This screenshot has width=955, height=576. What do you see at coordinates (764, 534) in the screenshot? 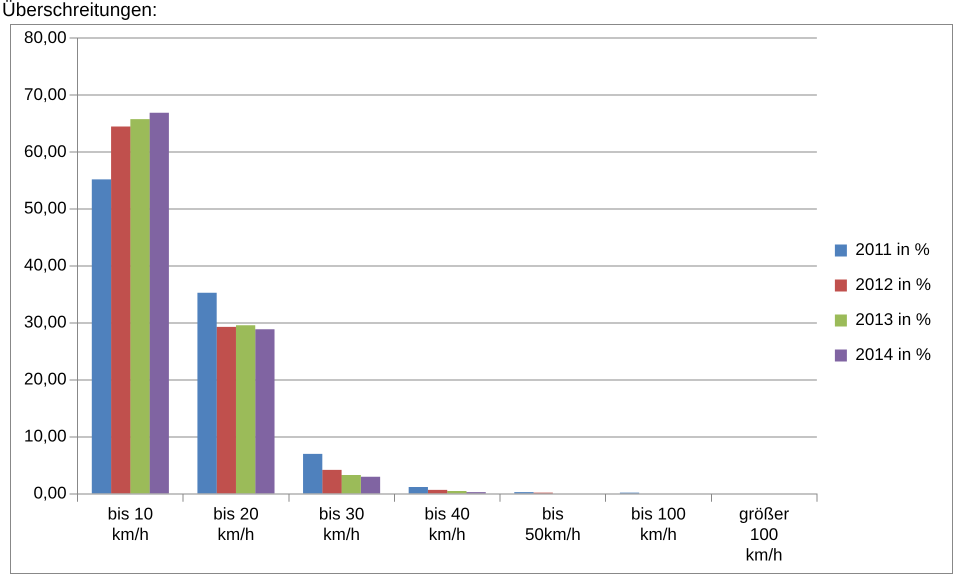
I see `x-tick-label: größer 100 km/h` at bounding box center [764, 534].